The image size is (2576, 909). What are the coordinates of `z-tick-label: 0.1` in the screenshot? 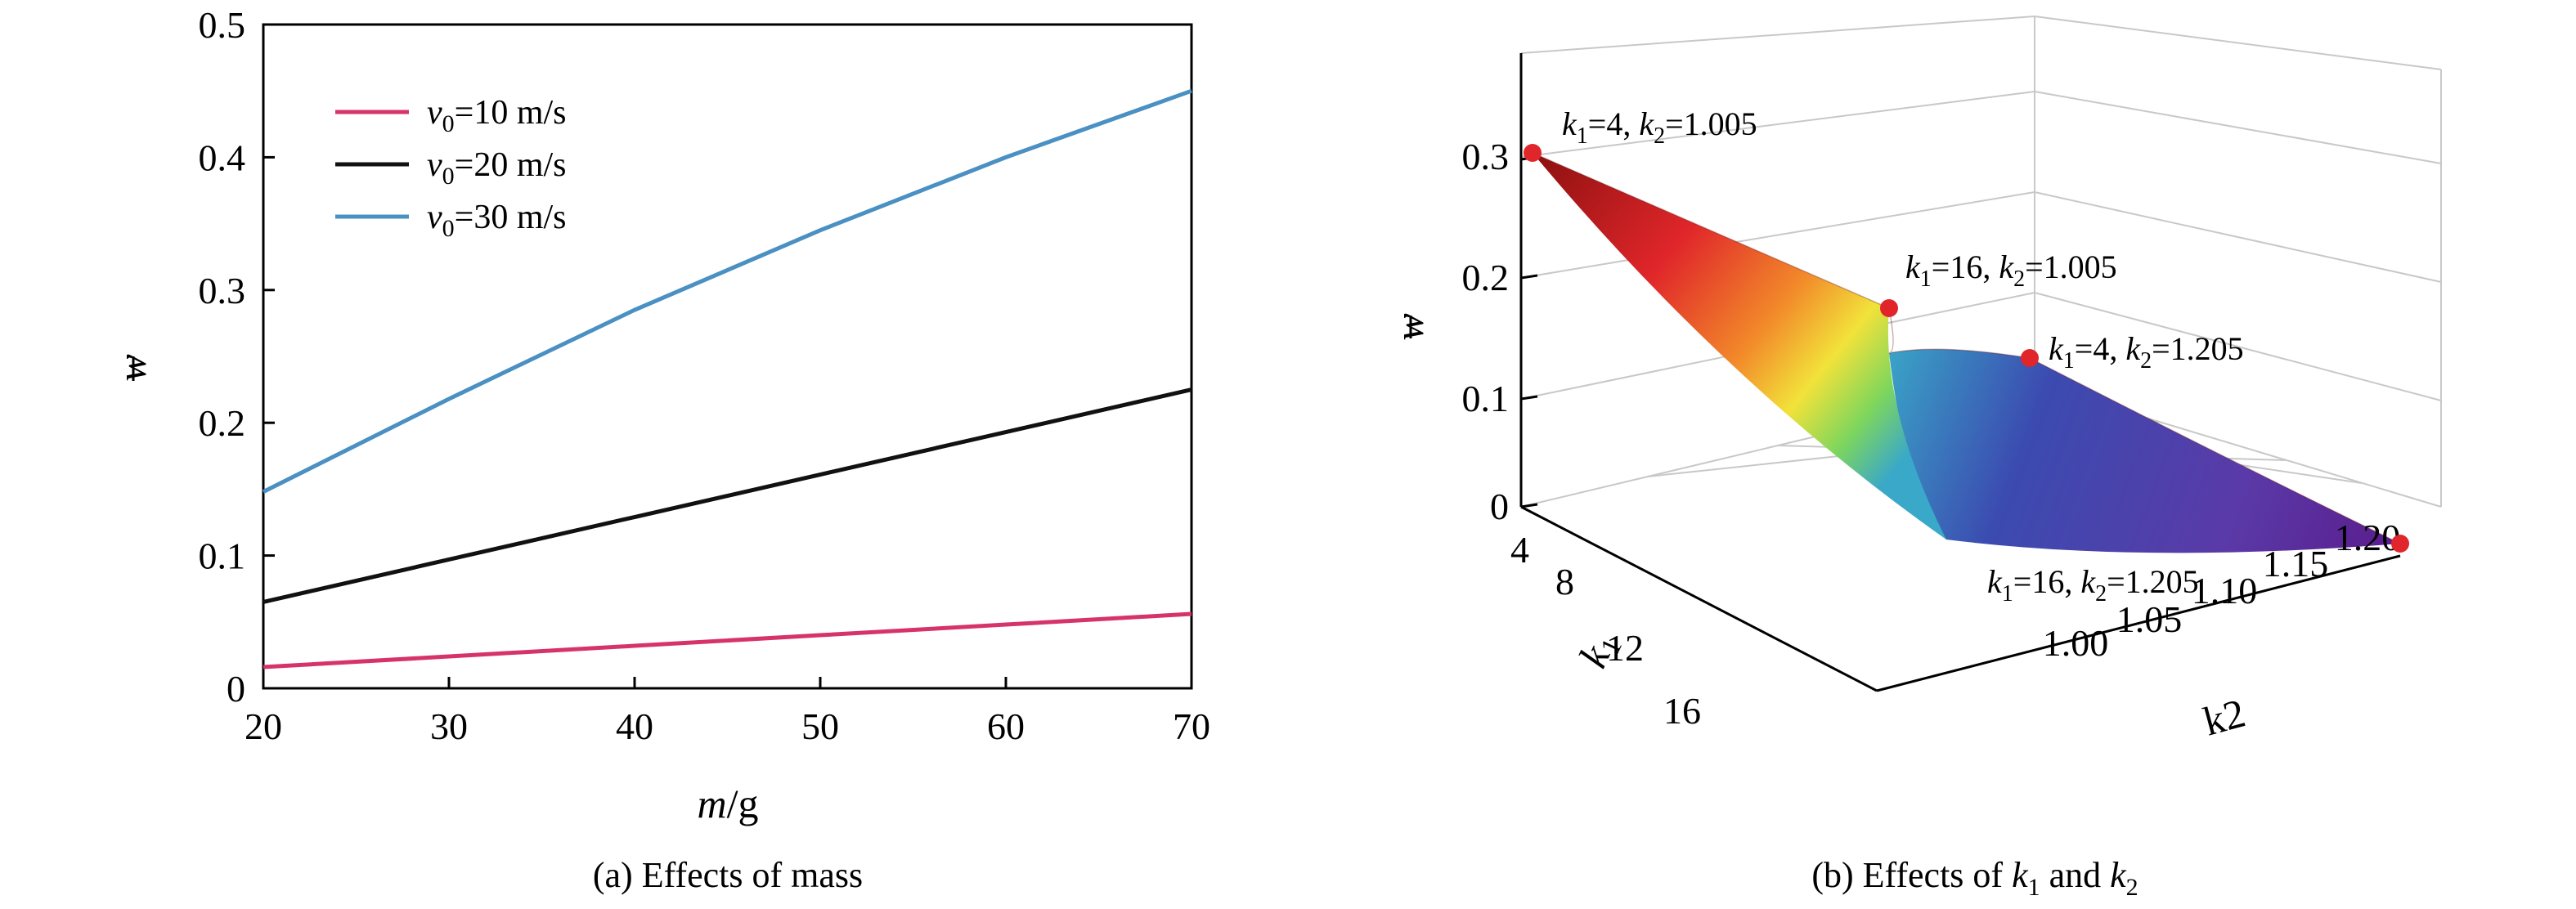 It's located at (1486, 399).